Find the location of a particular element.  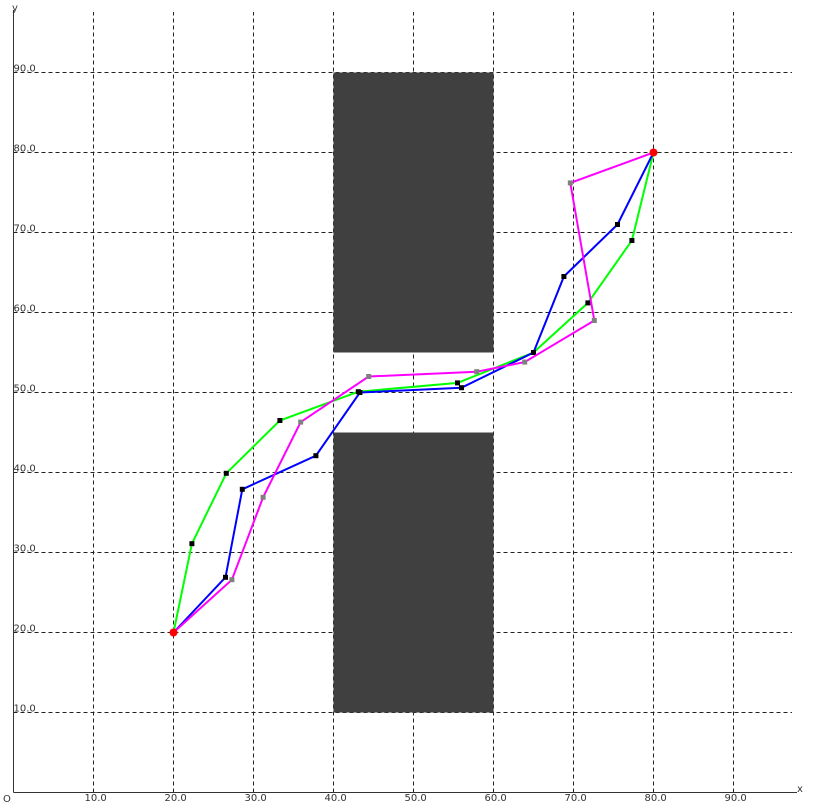

y-tick-label: 40.0 is located at coordinates (25, 469).